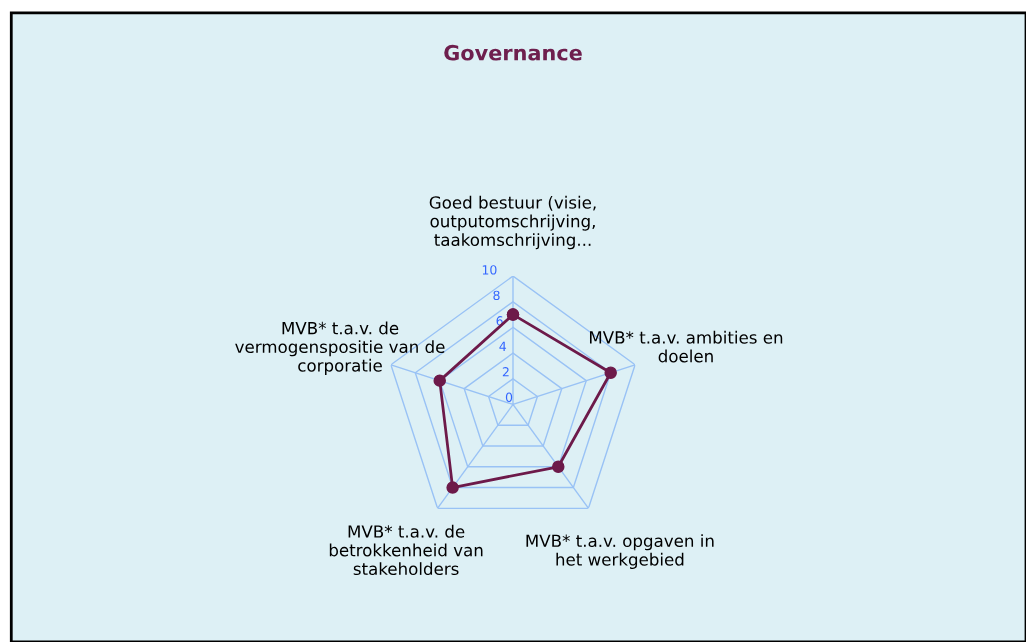  What do you see at coordinates (513, 52) in the screenshot?
I see `chart-title: Governance` at bounding box center [513, 52].